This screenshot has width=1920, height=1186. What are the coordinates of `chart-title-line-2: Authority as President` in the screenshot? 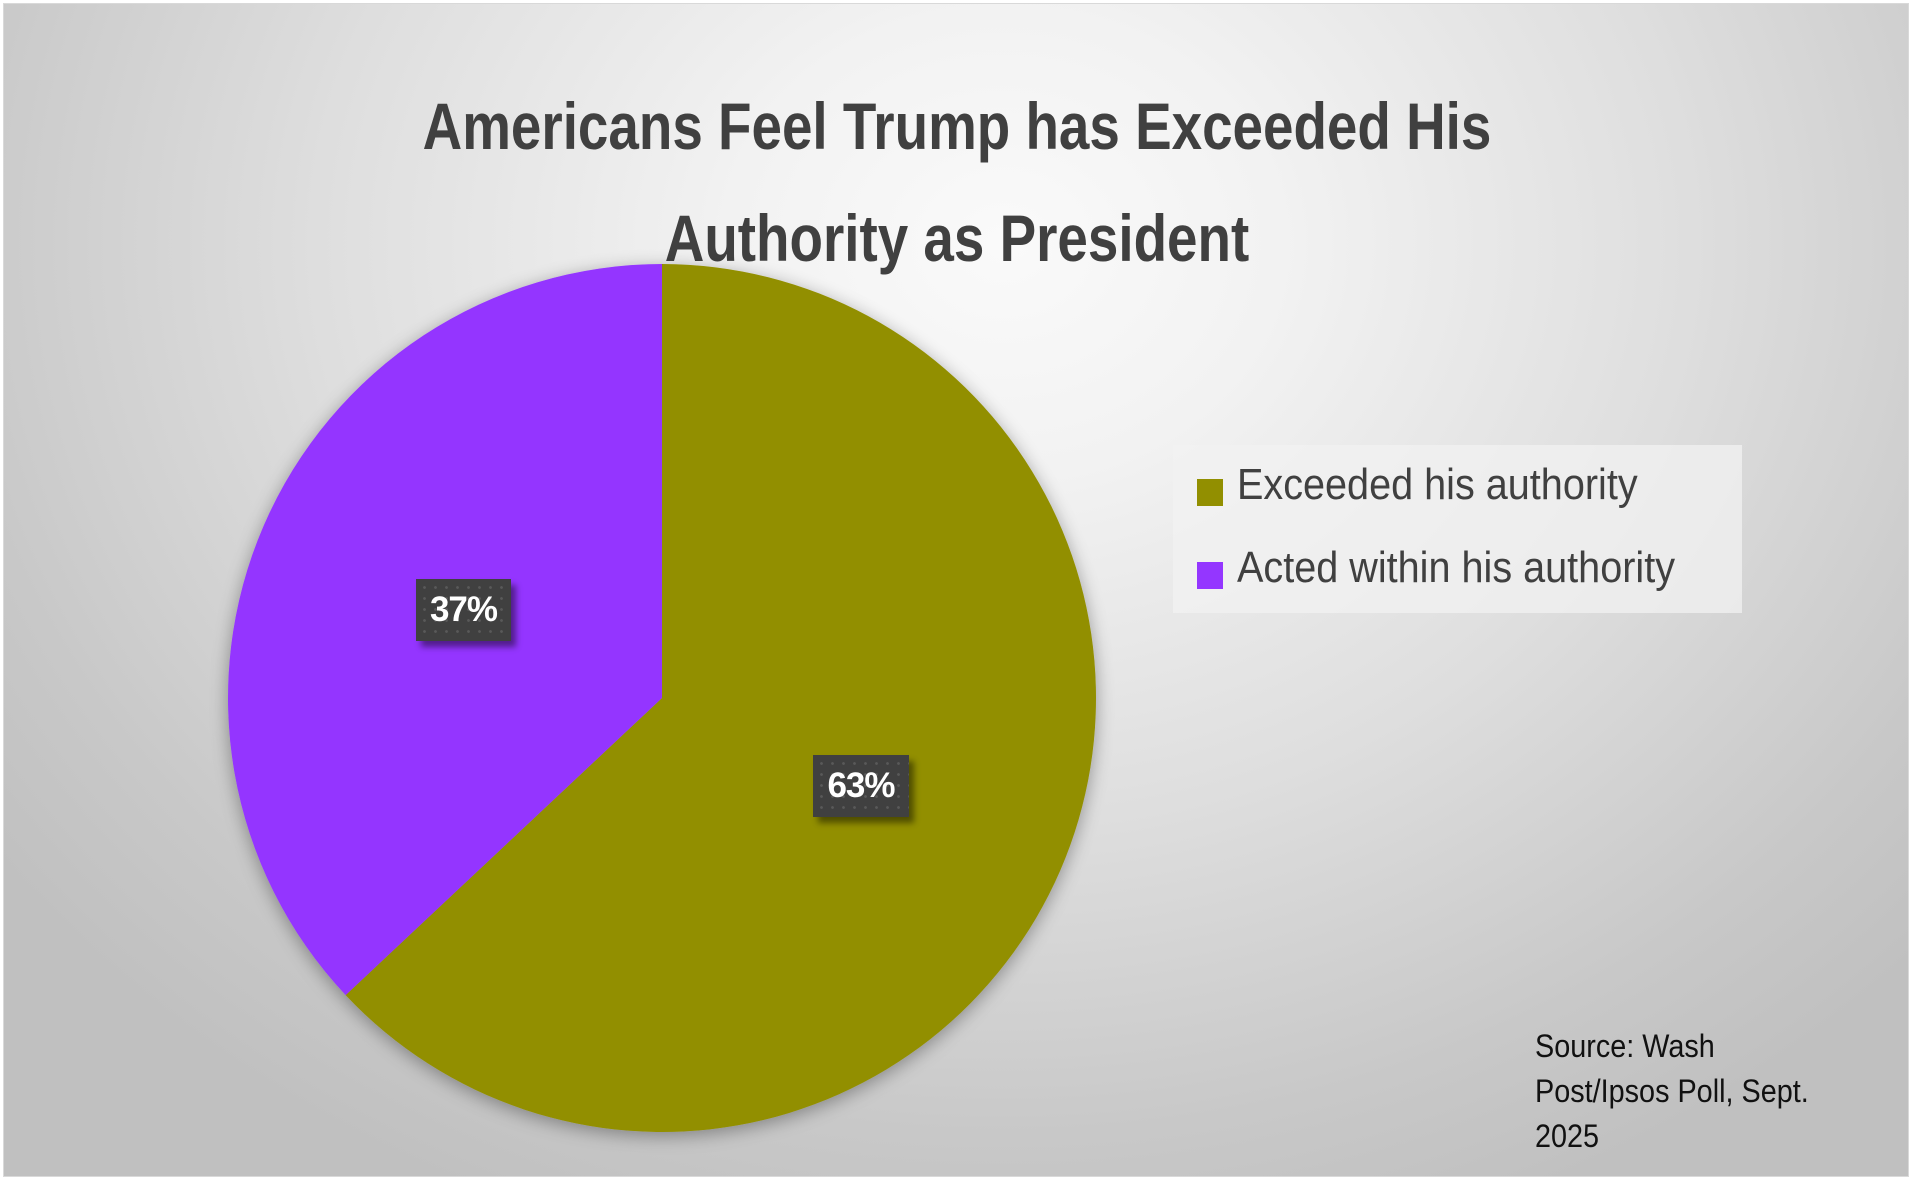 It's located at (957, 238).